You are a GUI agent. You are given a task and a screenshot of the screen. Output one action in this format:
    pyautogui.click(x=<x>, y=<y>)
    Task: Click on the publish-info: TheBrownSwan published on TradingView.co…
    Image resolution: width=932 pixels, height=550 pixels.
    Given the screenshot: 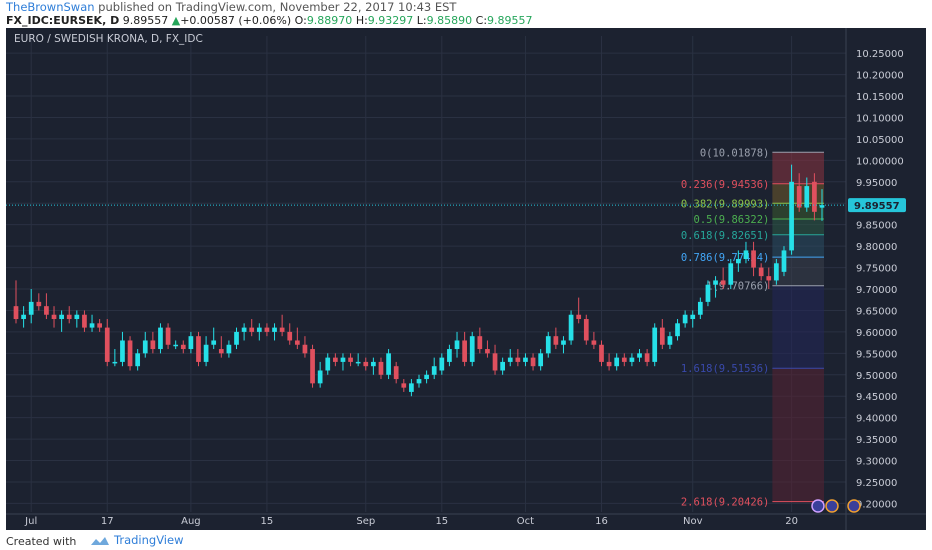 What is the action you would take?
    pyautogui.click(x=231, y=7)
    